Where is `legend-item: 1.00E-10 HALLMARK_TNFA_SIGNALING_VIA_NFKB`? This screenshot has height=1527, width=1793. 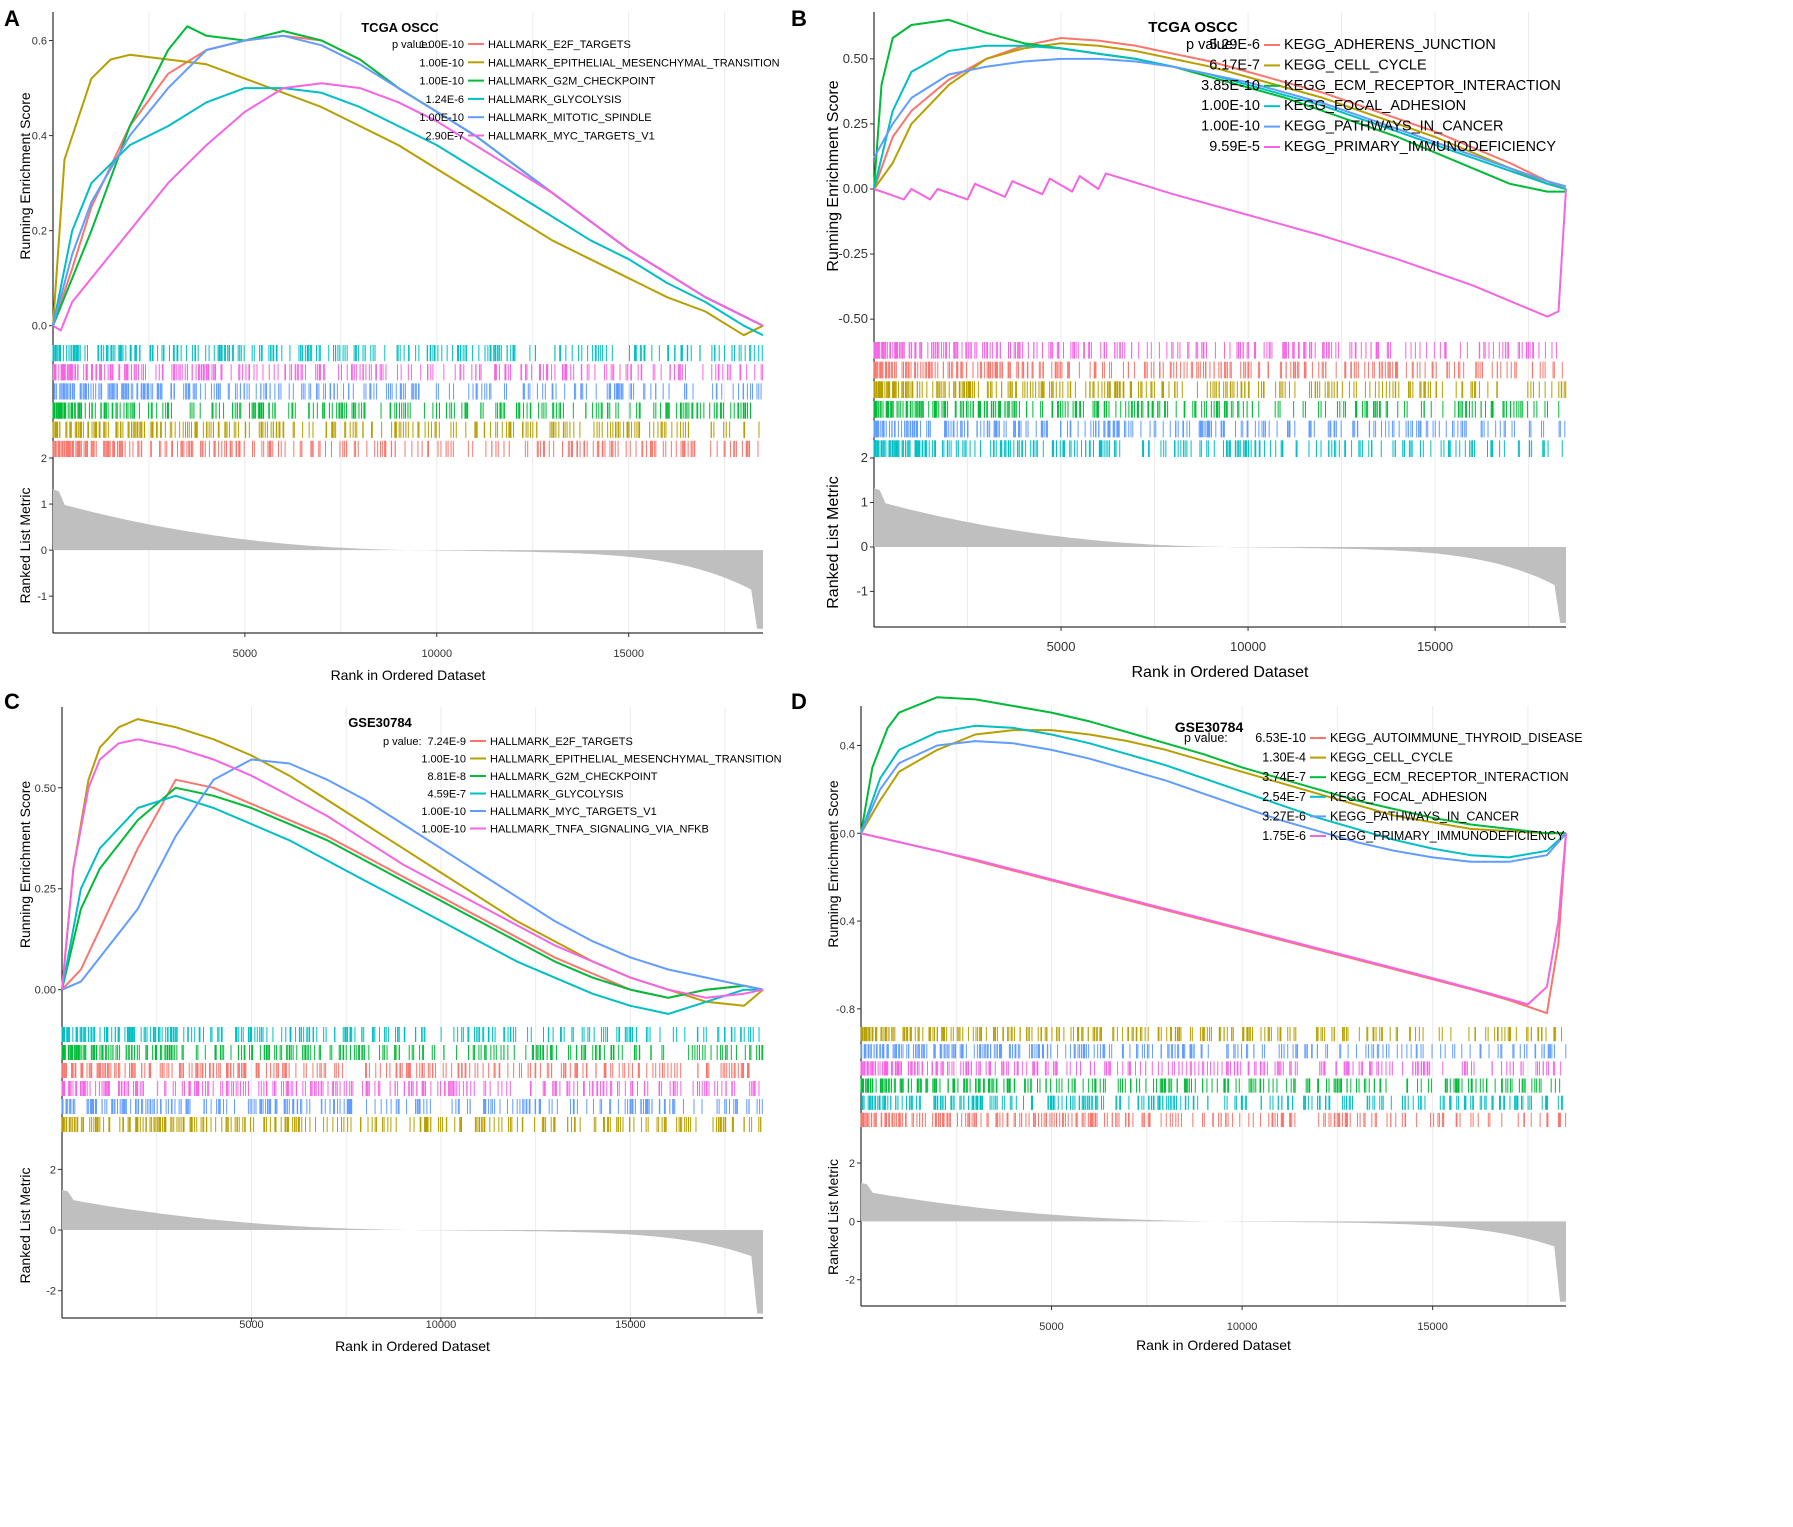
legend-item: 1.00E-10 HALLMARK_TNFA_SIGNALING_VIA_NFKB is located at coordinates (565, 830).